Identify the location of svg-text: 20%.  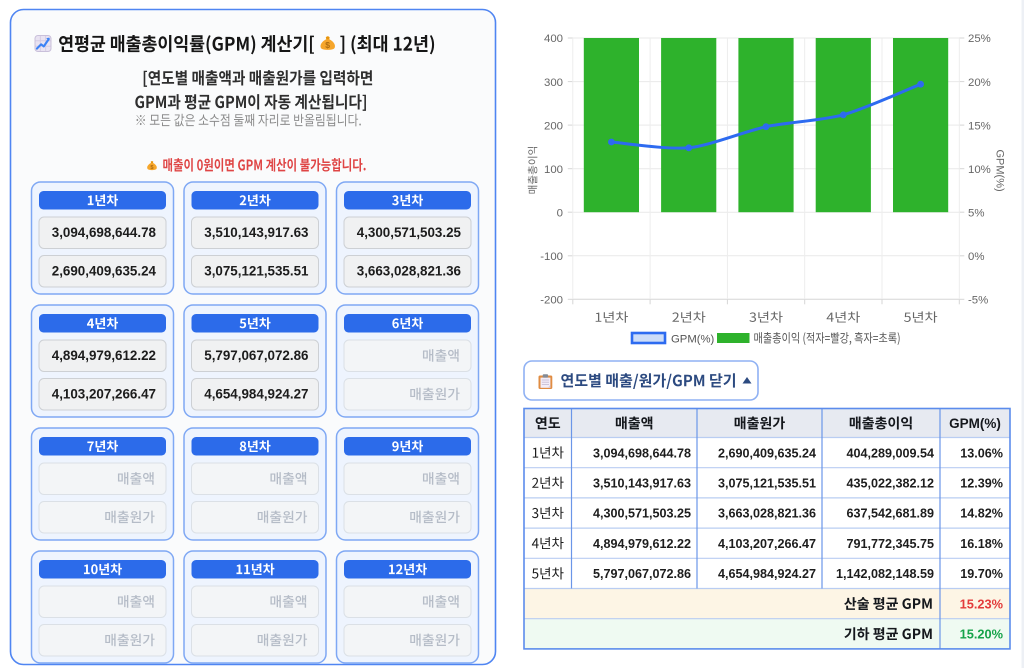
(979, 83).